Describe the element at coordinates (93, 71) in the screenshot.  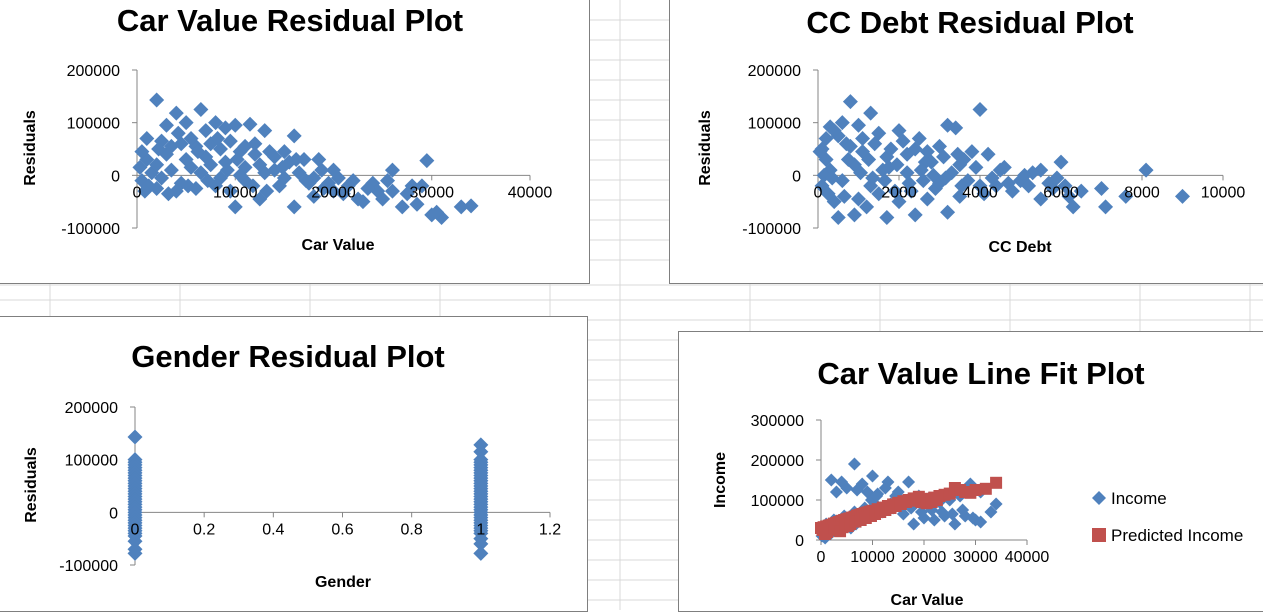
I see `y-tick-label: 200000` at that location.